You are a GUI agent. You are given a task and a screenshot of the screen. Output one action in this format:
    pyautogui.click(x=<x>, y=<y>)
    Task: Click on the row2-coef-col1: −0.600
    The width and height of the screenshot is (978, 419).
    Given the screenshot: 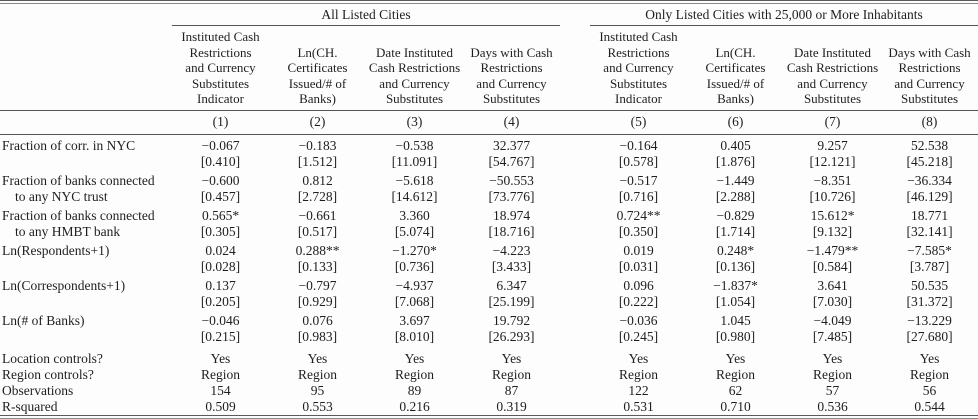 What is the action you would take?
    pyautogui.click(x=220, y=180)
    